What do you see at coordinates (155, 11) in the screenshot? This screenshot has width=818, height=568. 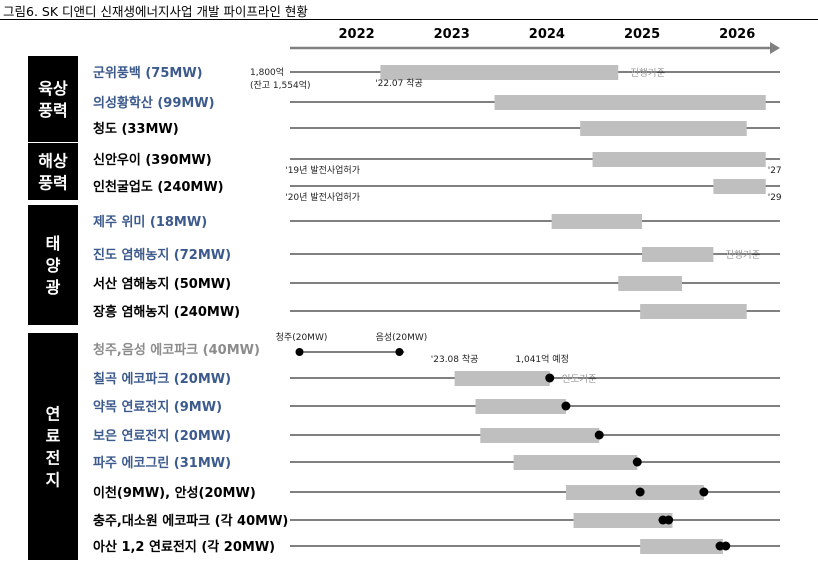 I see `figure-title: 그림6. SK 디앤디 신재생에너지사업 개발 파이프라인 현황` at bounding box center [155, 11].